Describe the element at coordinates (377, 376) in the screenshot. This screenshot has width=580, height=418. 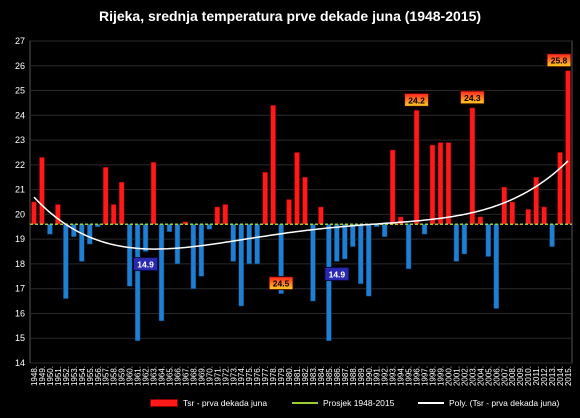
I see `x-tick-label: 1991.` at that location.